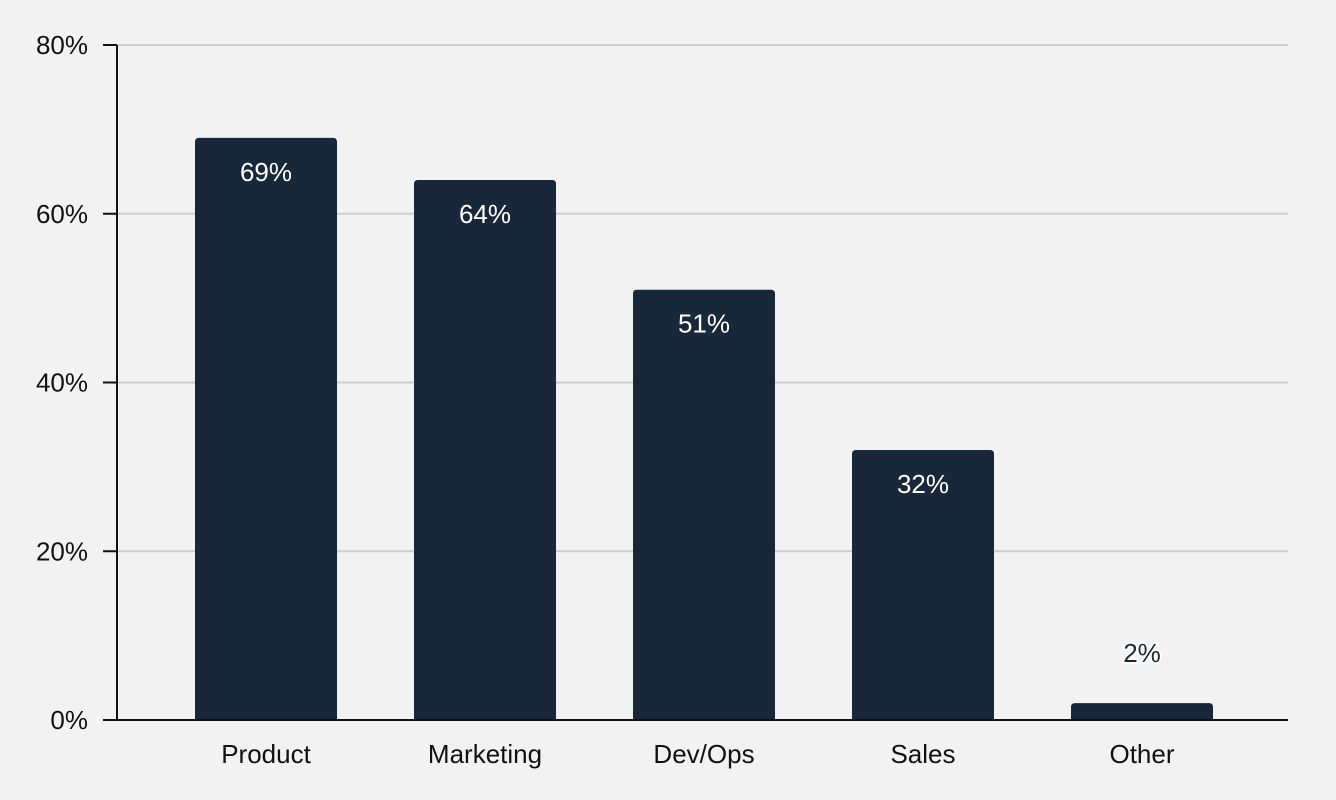  I want to click on value-label-dev-ops: 51%, so click(704, 324).